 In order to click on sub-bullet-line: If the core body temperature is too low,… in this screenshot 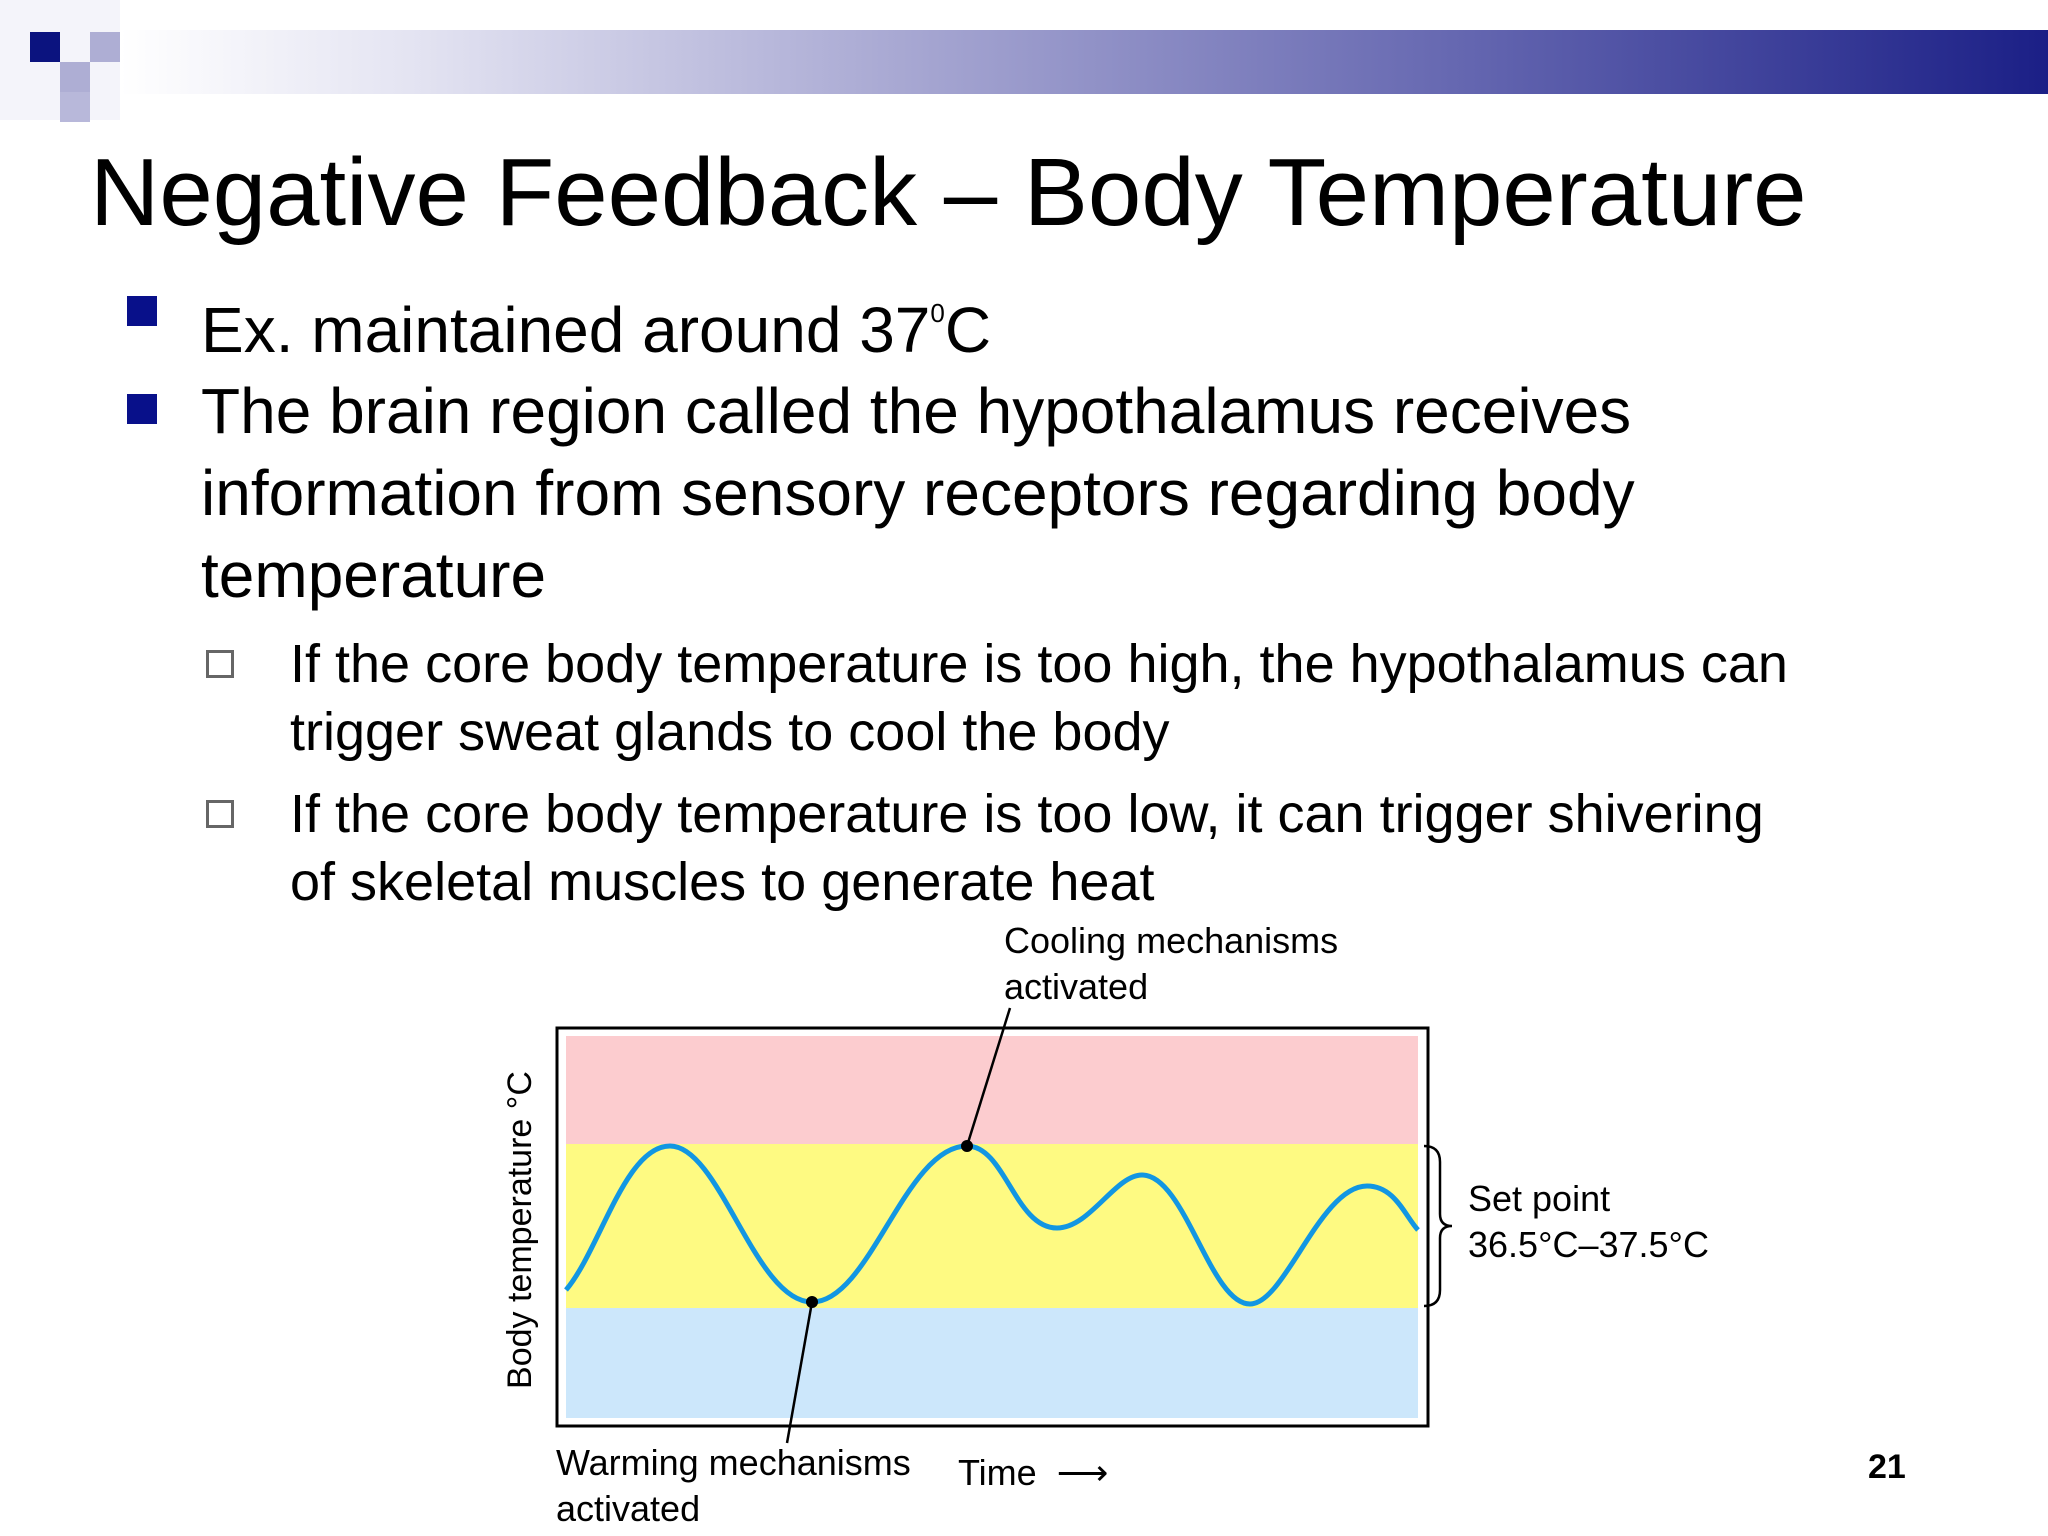, I will do `click(1027, 814)`.